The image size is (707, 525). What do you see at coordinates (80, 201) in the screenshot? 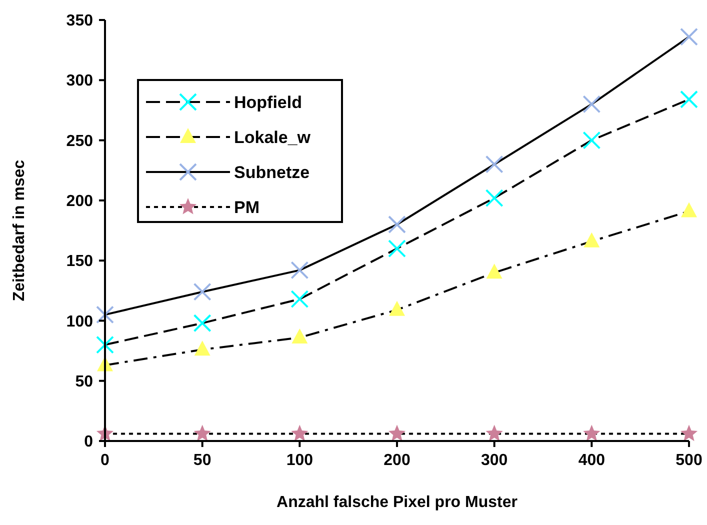
I see `y-tick-label: 200` at bounding box center [80, 201].